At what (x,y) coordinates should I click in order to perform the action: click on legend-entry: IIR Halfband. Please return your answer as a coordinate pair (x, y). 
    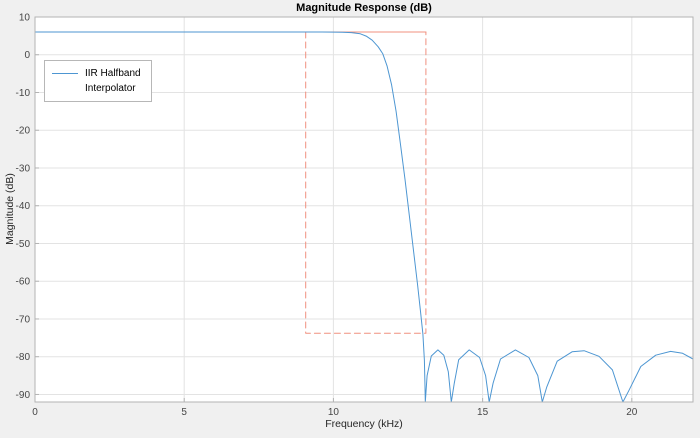
    Looking at the image, I should click on (96, 73).